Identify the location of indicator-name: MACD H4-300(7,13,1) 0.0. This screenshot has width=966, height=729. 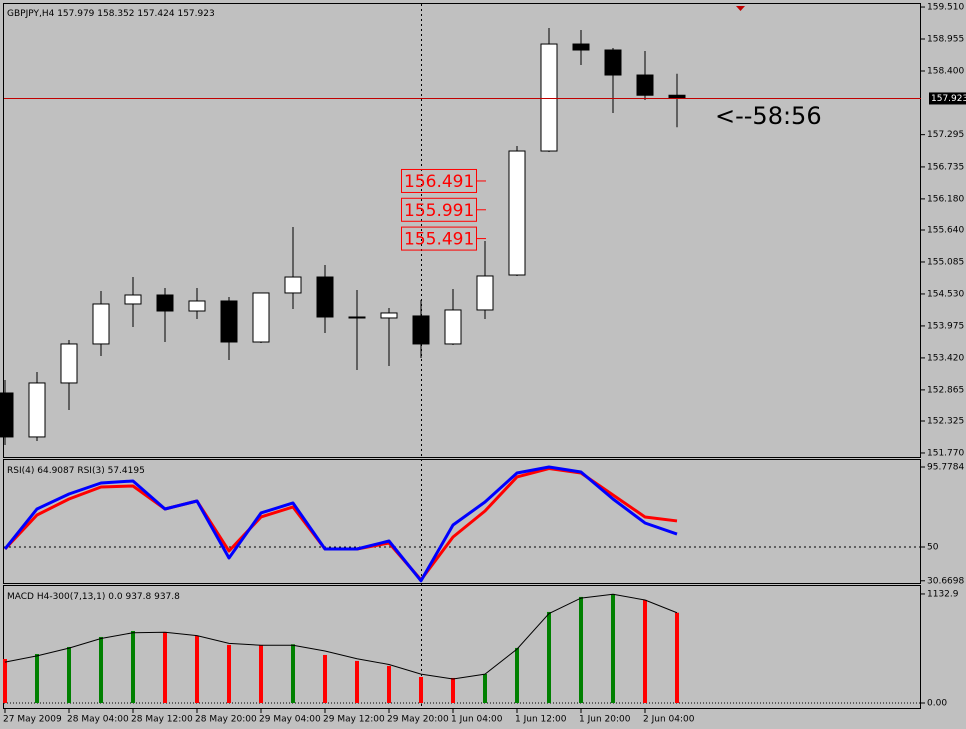
(65, 597).